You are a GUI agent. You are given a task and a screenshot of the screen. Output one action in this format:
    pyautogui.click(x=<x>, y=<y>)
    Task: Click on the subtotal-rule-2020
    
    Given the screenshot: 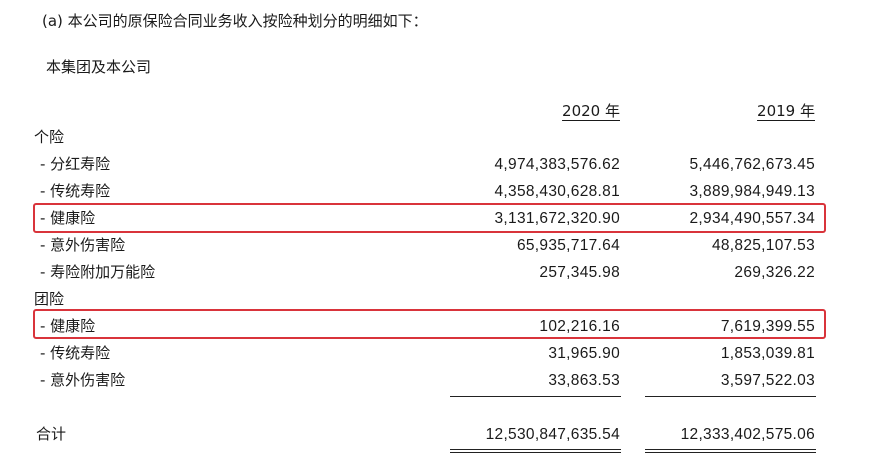 What is the action you would take?
    pyautogui.click(x=535, y=396)
    